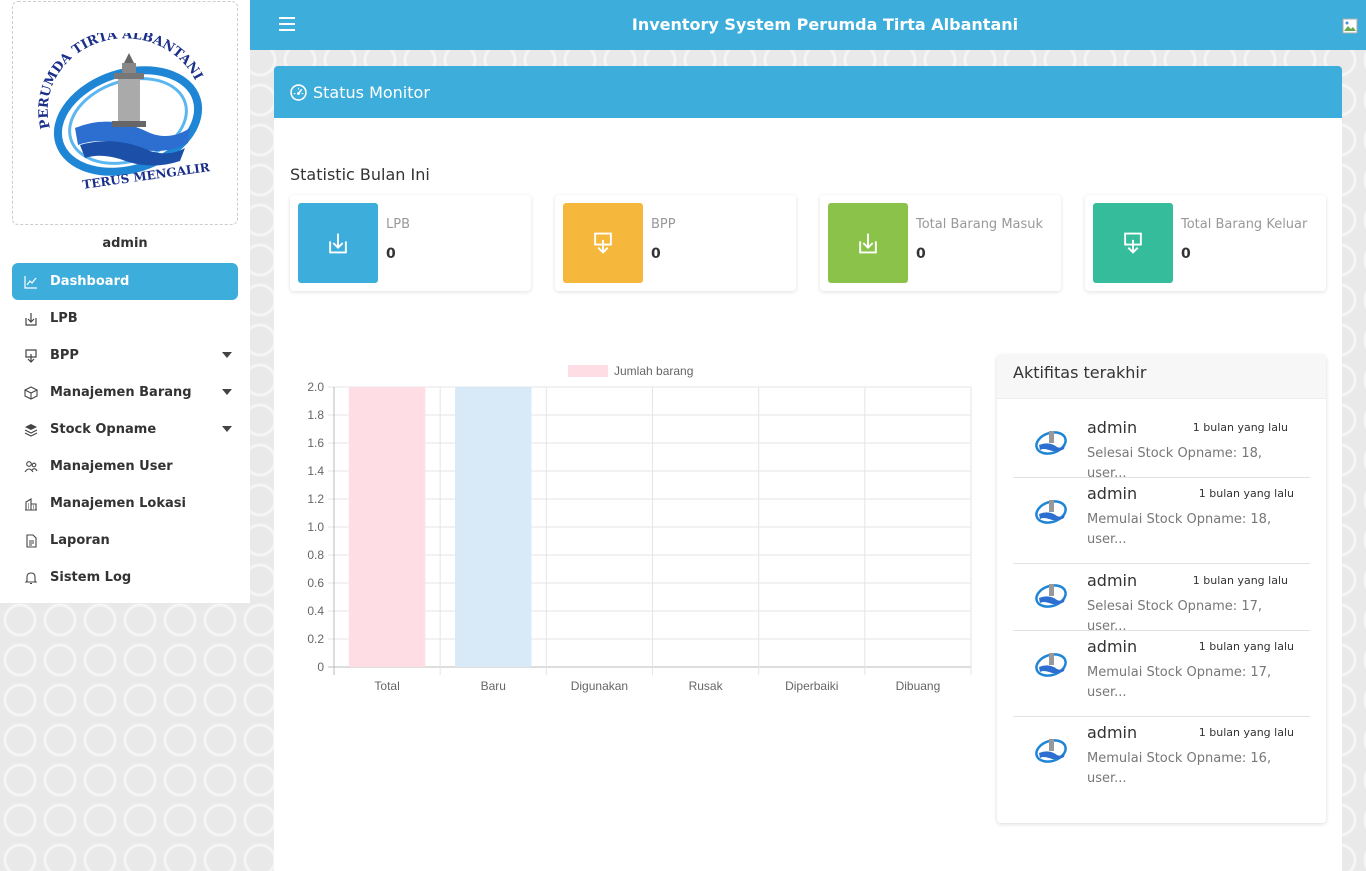 This screenshot has width=1366, height=871. I want to click on sidebar-item-label: Manajemen Lokasi, so click(118, 503).